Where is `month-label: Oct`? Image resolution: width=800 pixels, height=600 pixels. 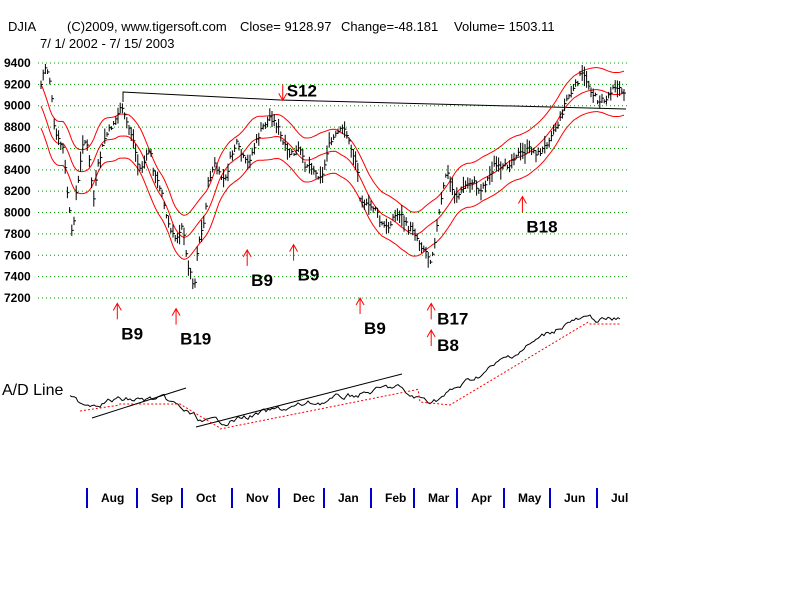 month-label: Oct is located at coordinates (206, 498).